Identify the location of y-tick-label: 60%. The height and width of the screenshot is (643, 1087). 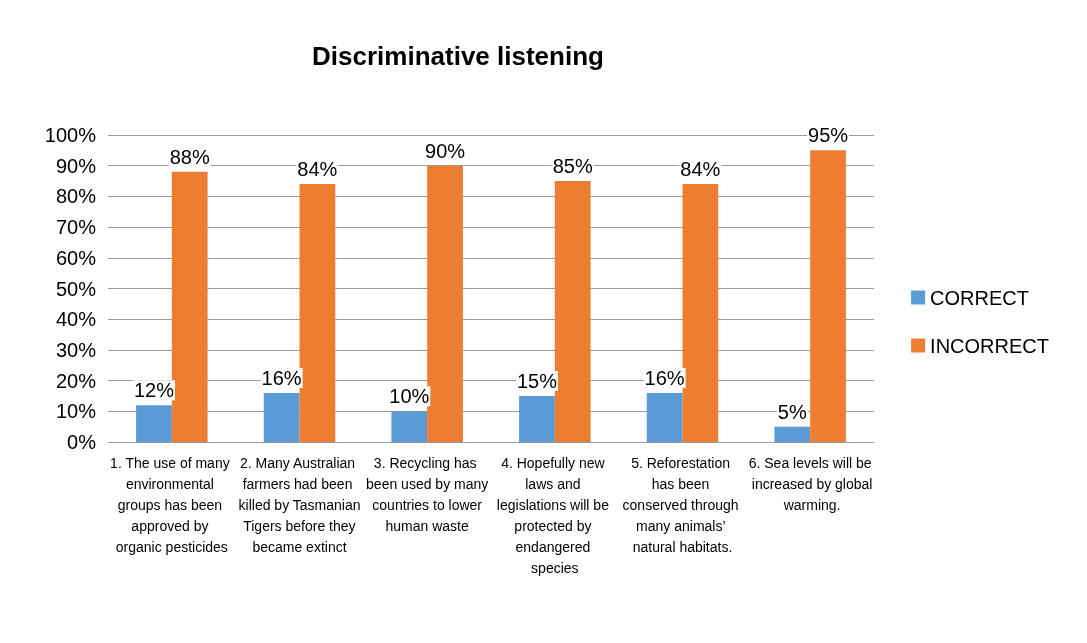
(76, 257).